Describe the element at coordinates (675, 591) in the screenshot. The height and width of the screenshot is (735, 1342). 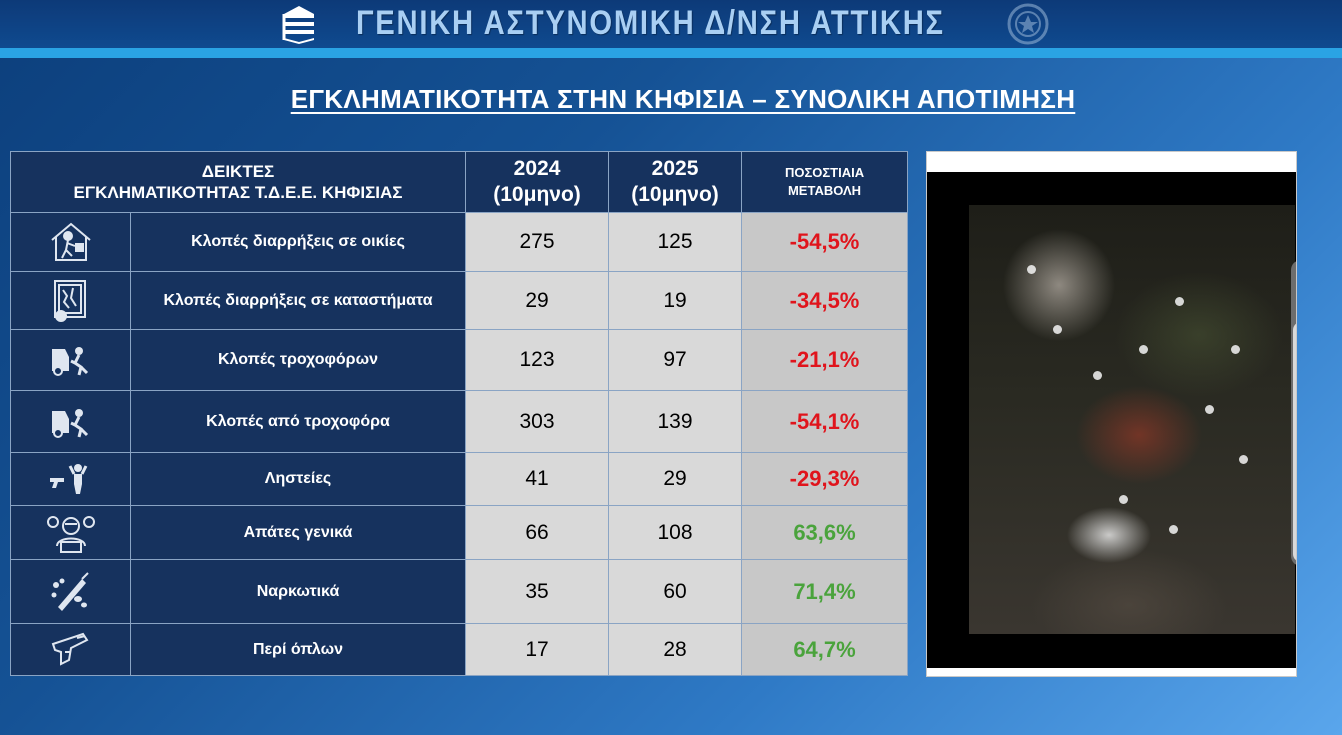
I see `row-value-2025: 60` at that location.